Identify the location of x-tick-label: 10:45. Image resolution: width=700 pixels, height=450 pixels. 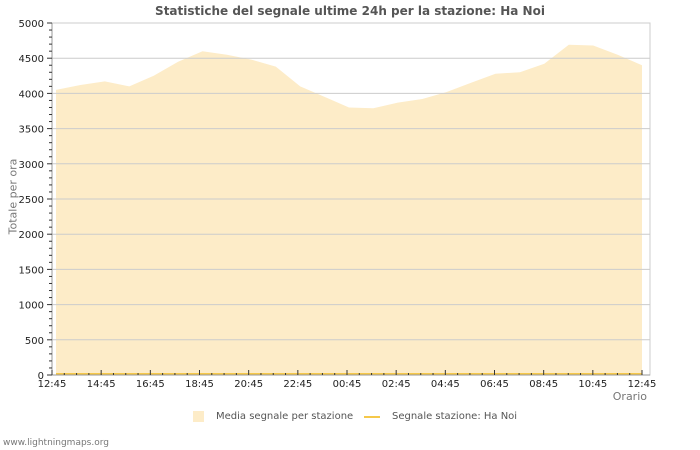
(592, 384).